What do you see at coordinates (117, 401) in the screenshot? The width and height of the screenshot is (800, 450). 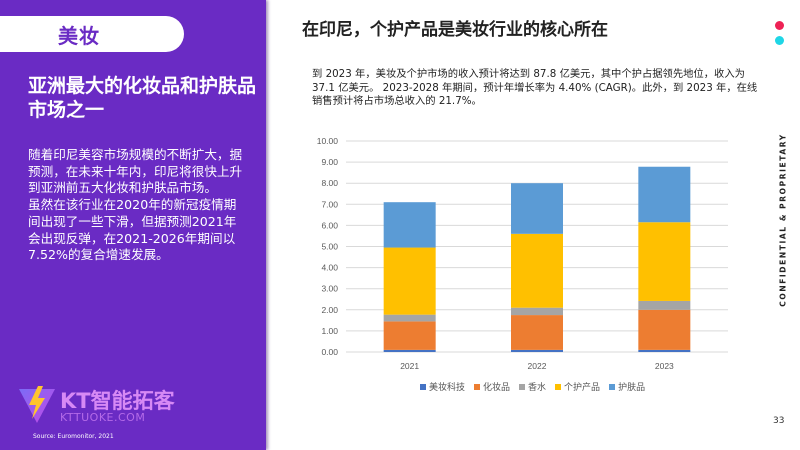 I see `logo-text: KT智能拓客` at bounding box center [117, 401].